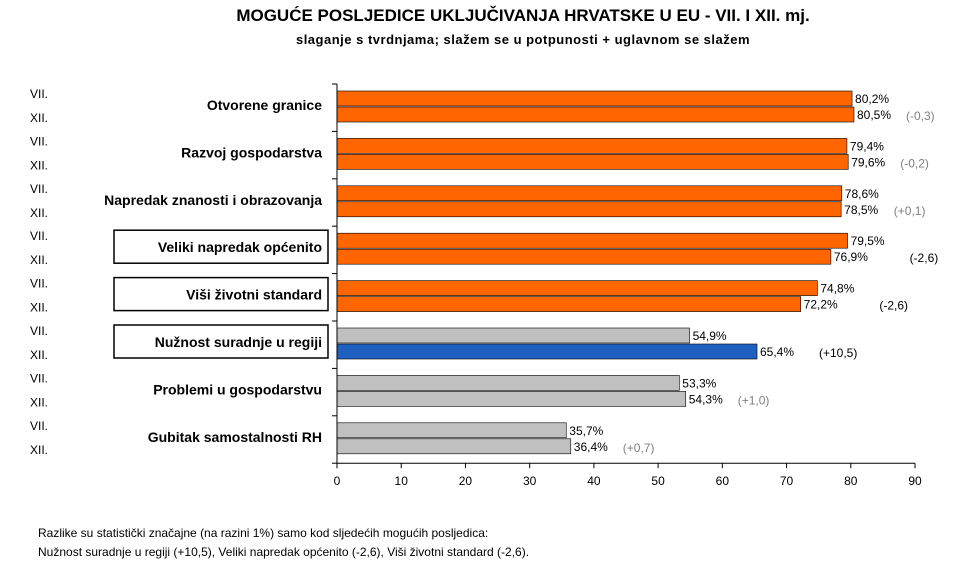 This screenshot has height=568, width=966. What do you see at coordinates (235, 437) in the screenshot?
I see `category-label: Gubitak samostalnosti RH` at bounding box center [235, 437].